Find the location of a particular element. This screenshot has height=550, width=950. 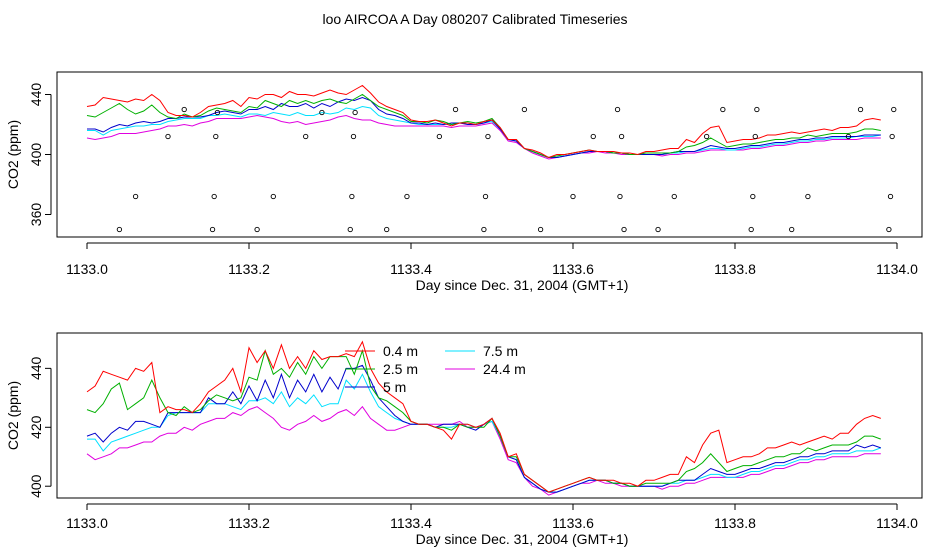

series-line-0-4-m is located at coordinates (483, 121).